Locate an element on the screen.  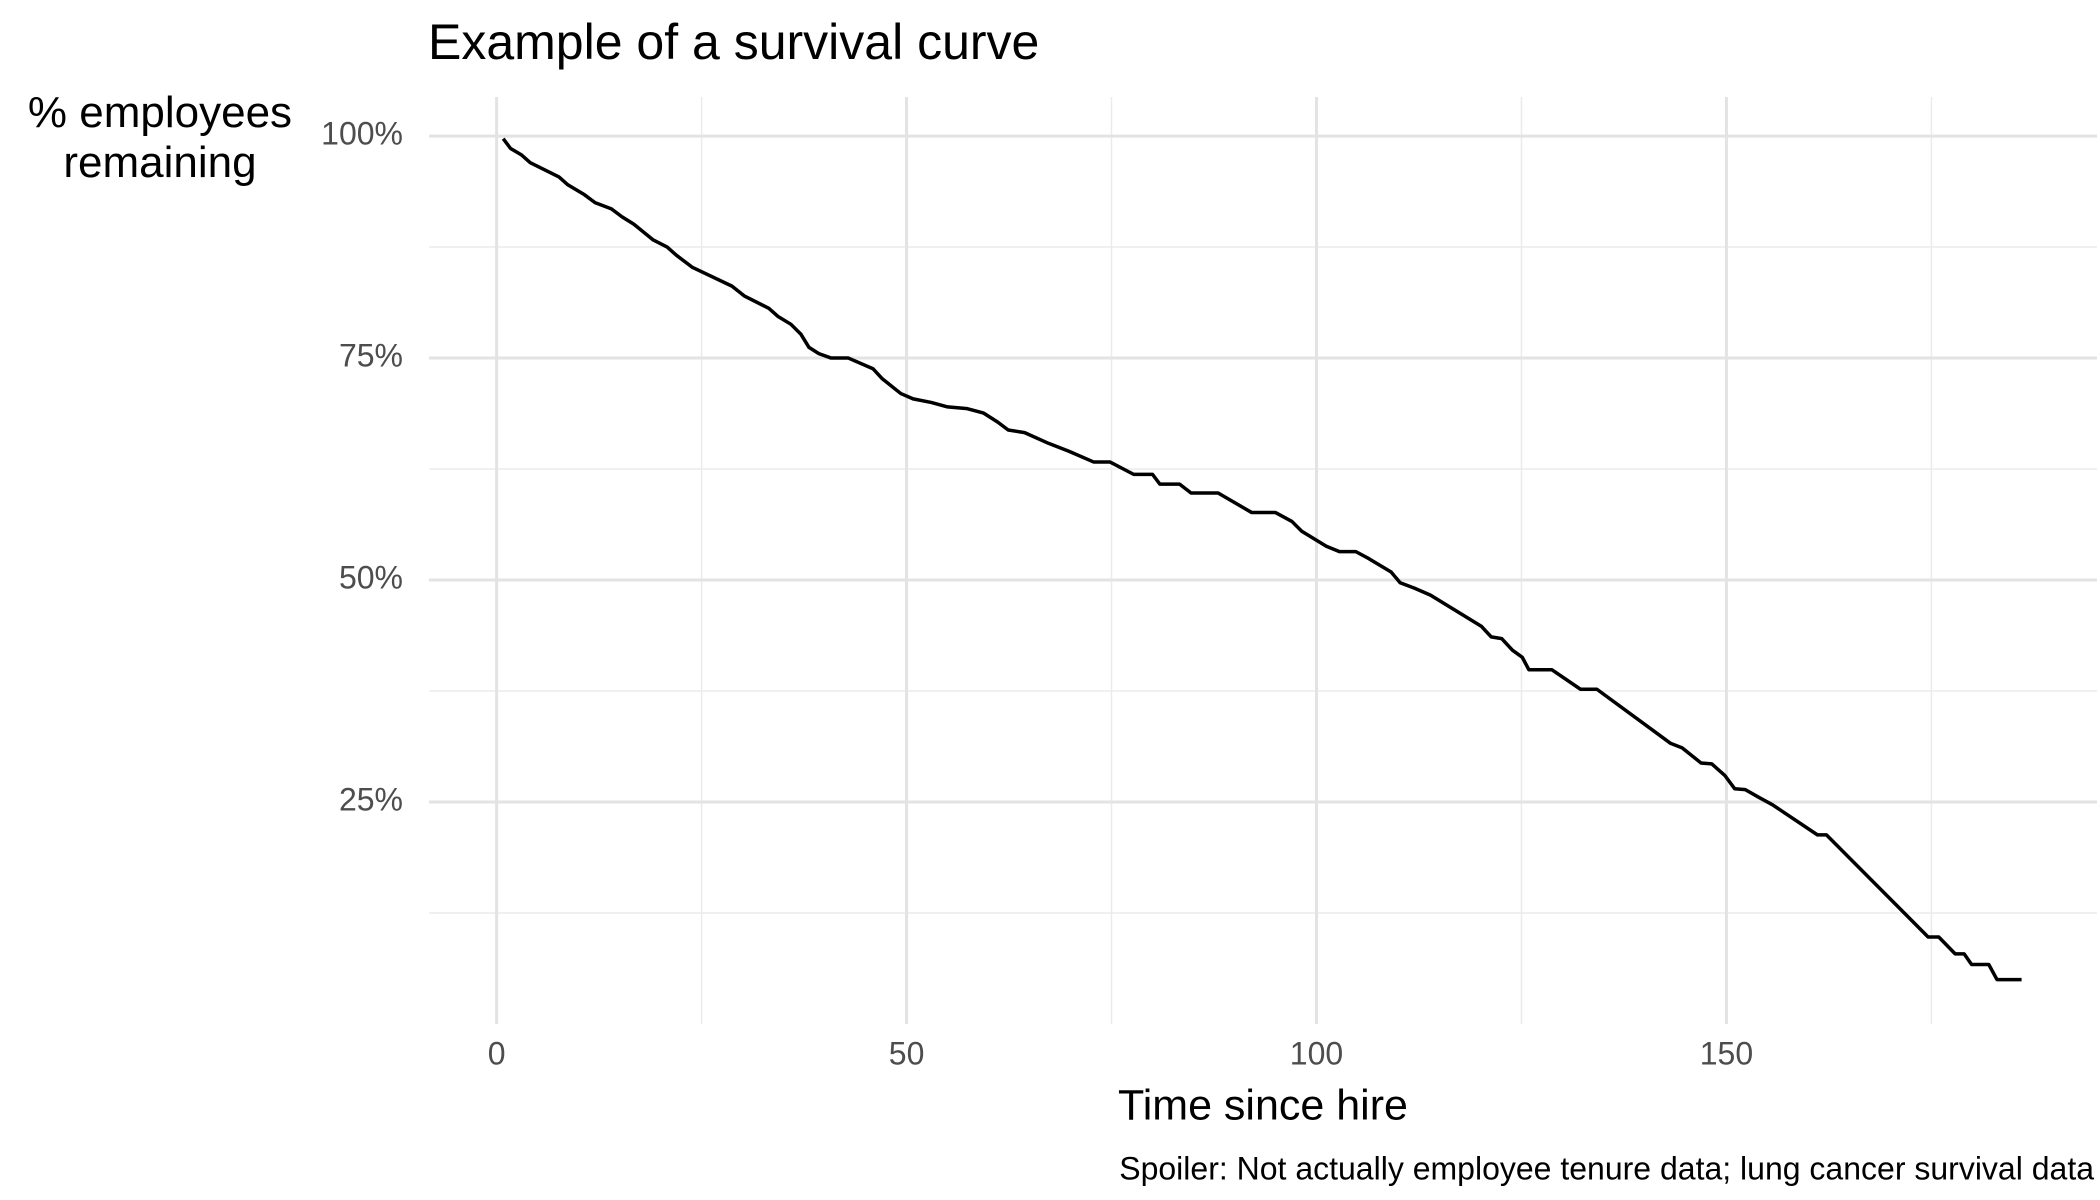
chart-title: Example of a survival curve is located at coordinates (733, 42).